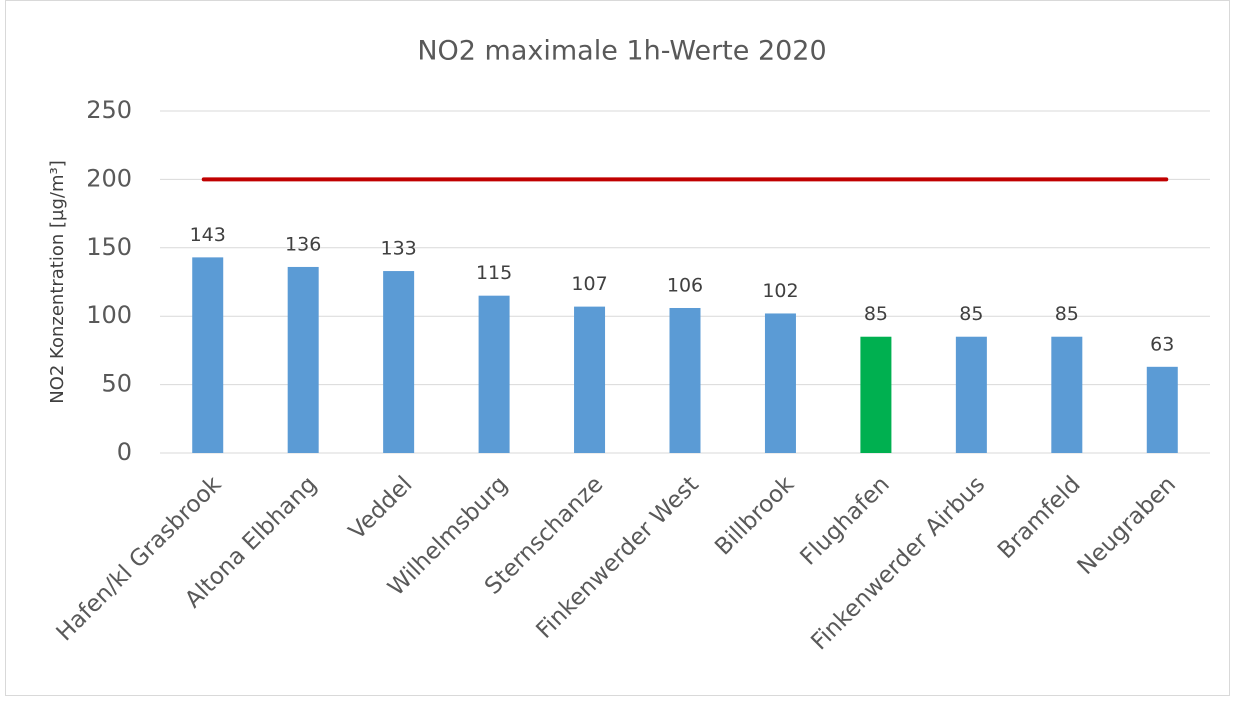 The width and height of the screenshot is (1234, 701). I want to click on y-axis-label: NO2 Konzentration [µg/m³], so click(57, 282).